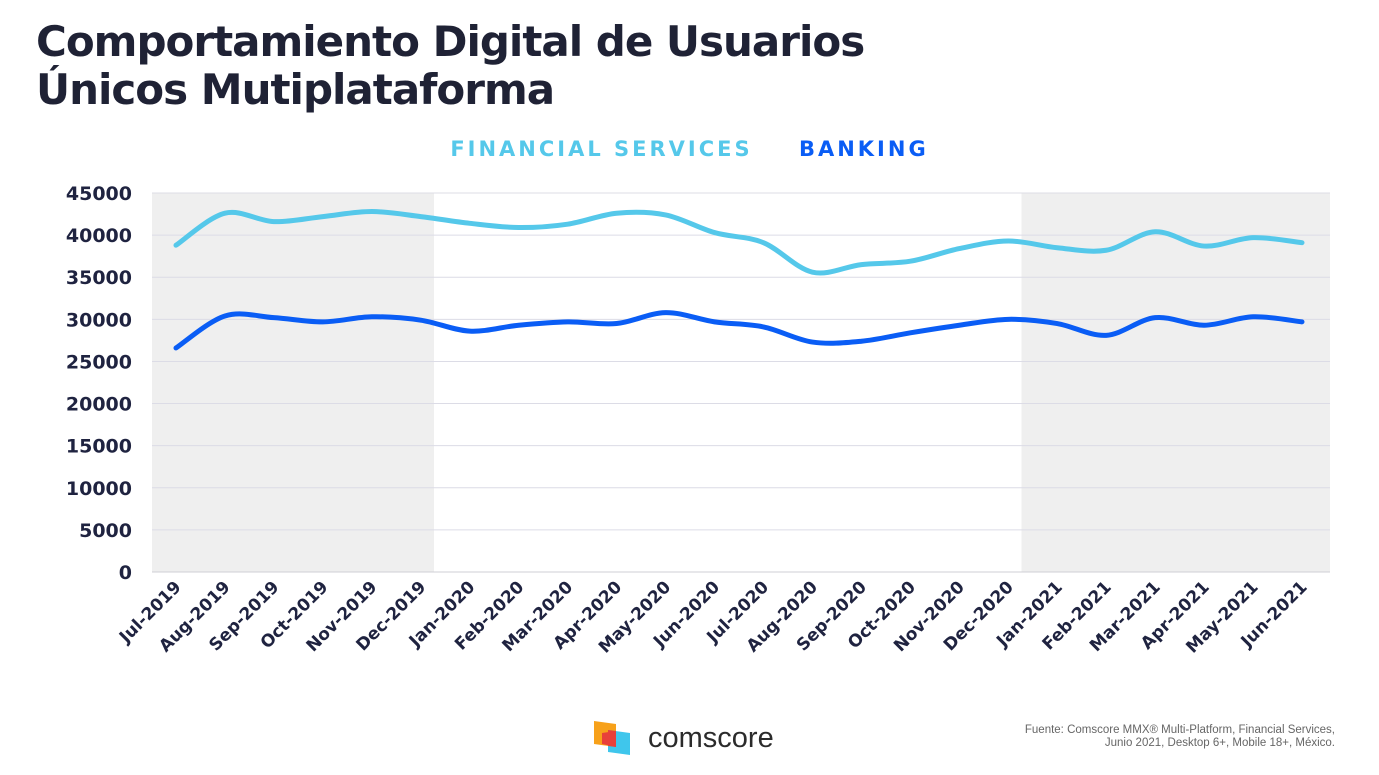 This screenshot has width=1379, height=775. I want to click on comscore-logo: comscore, so click(684, 738).